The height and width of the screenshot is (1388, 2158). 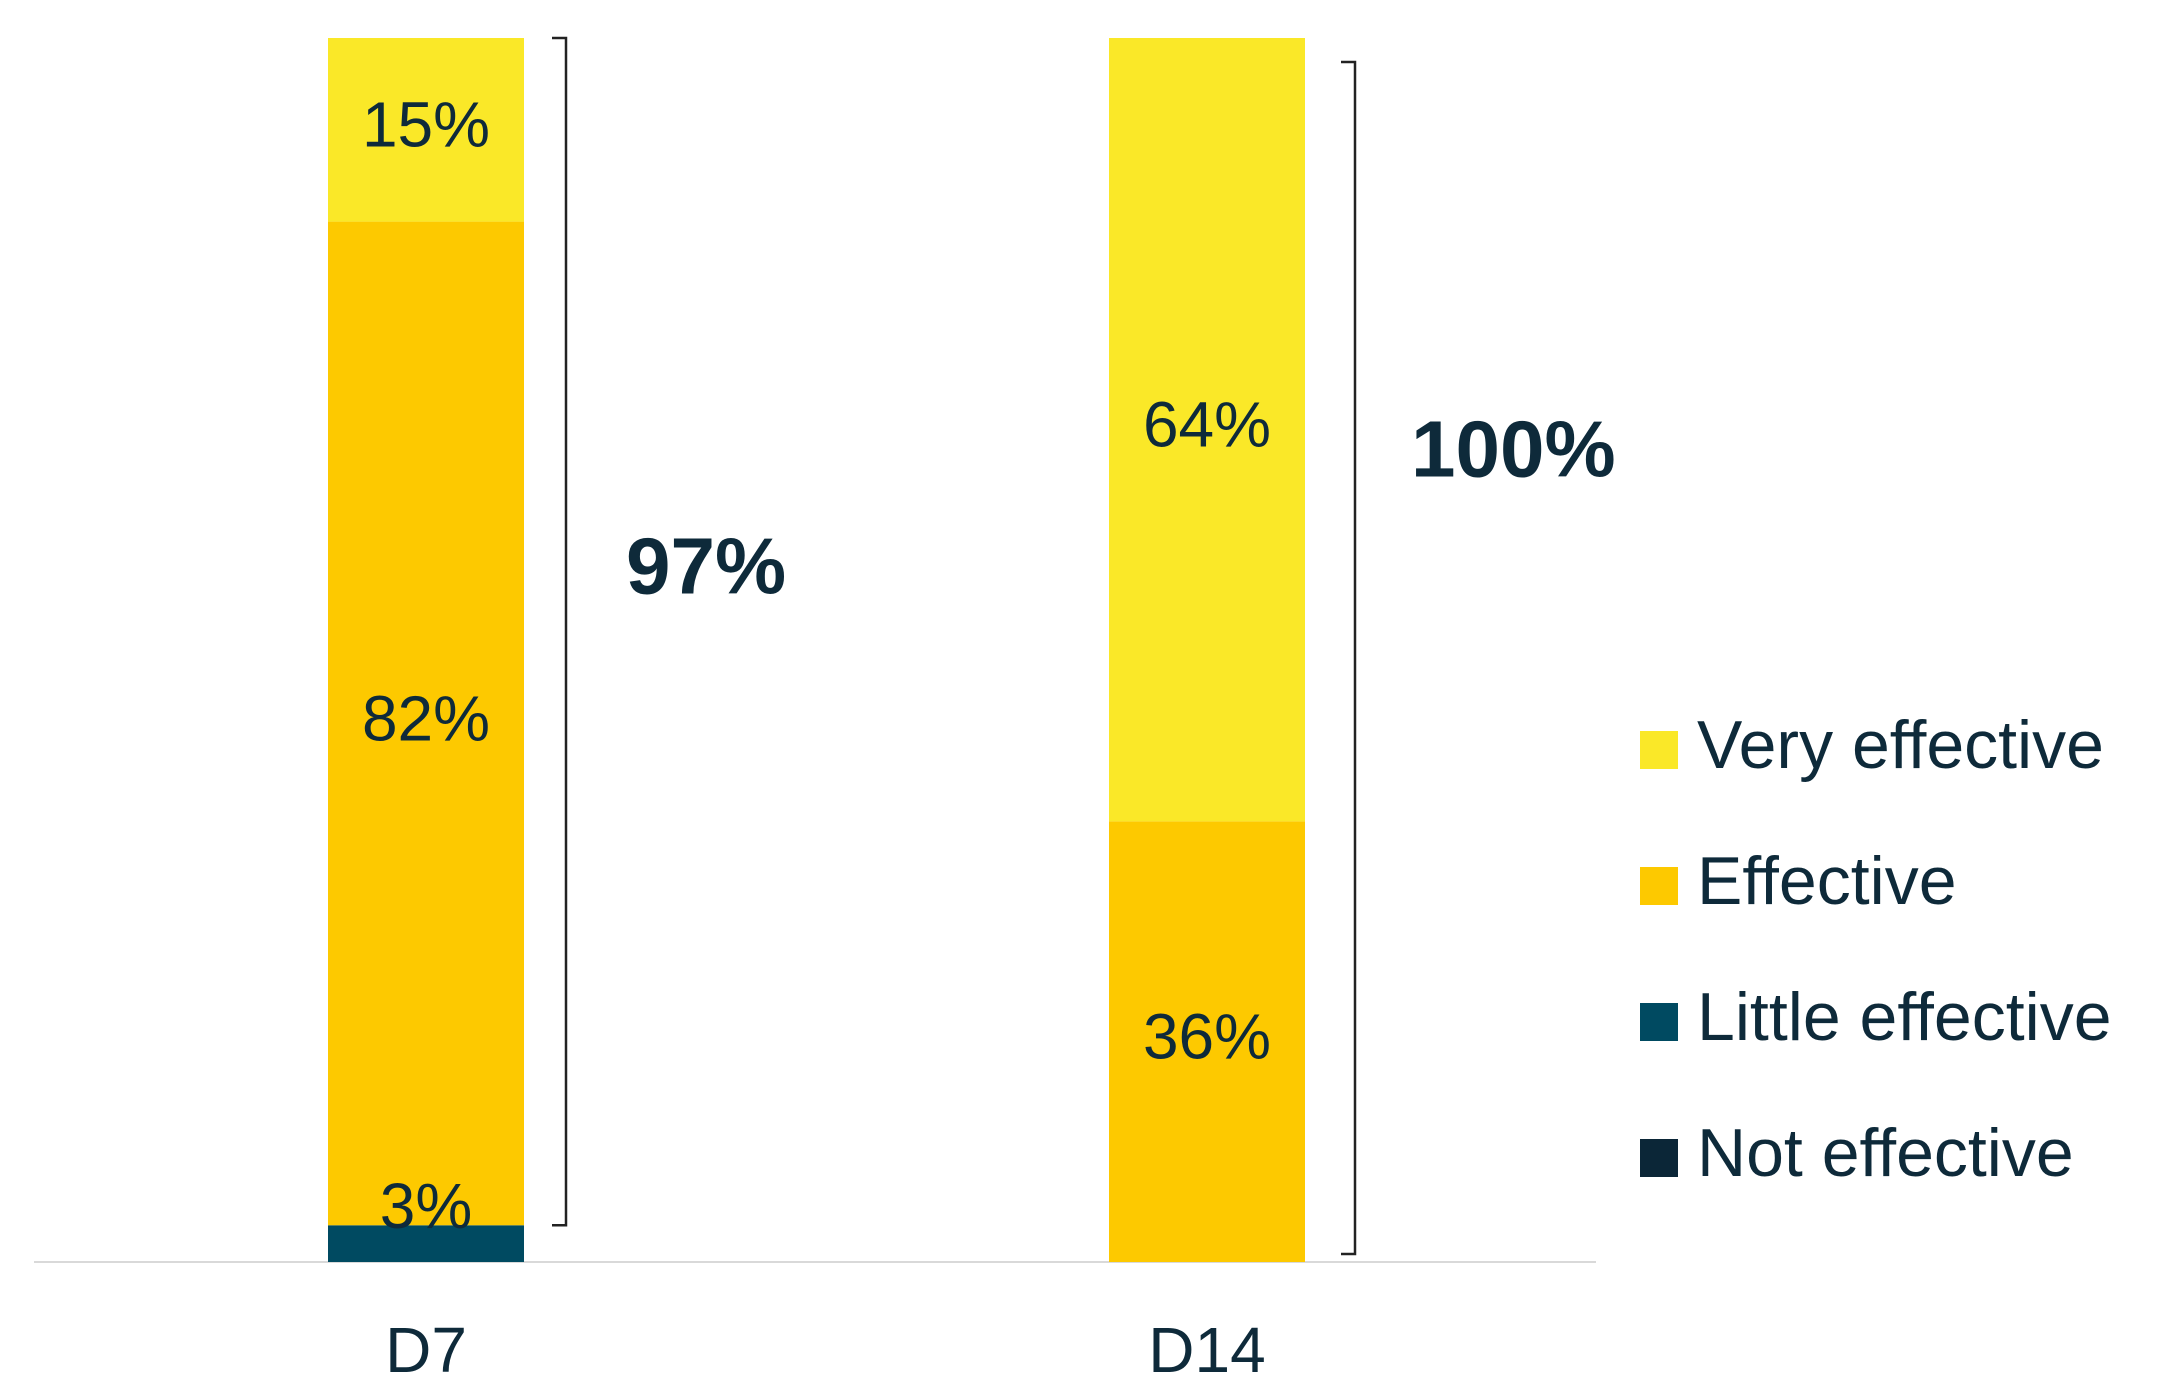 What do you see at coordinates (1900, 745) in the screenshot?
I see `legend-label: Very effective` at bounding box center [1900, 745].